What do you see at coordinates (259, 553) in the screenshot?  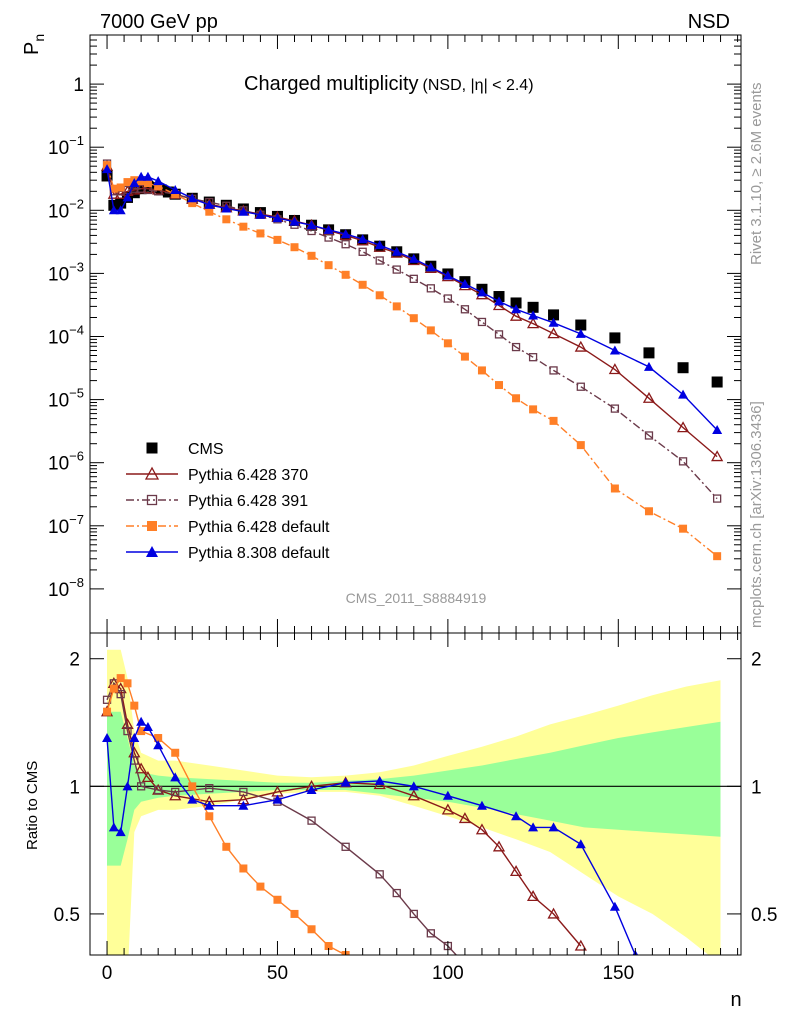 I see `legend-label: Pythia 8.308 default` at bounding box center [259, 553].